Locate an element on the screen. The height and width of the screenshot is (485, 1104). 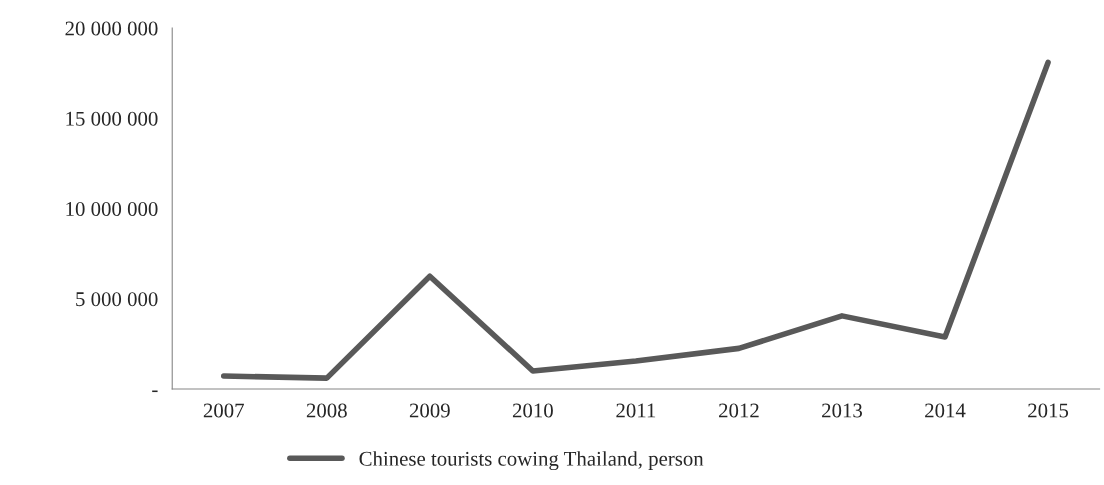
y-tick-label: 20 000 000 is located at coordinates (111, 28).